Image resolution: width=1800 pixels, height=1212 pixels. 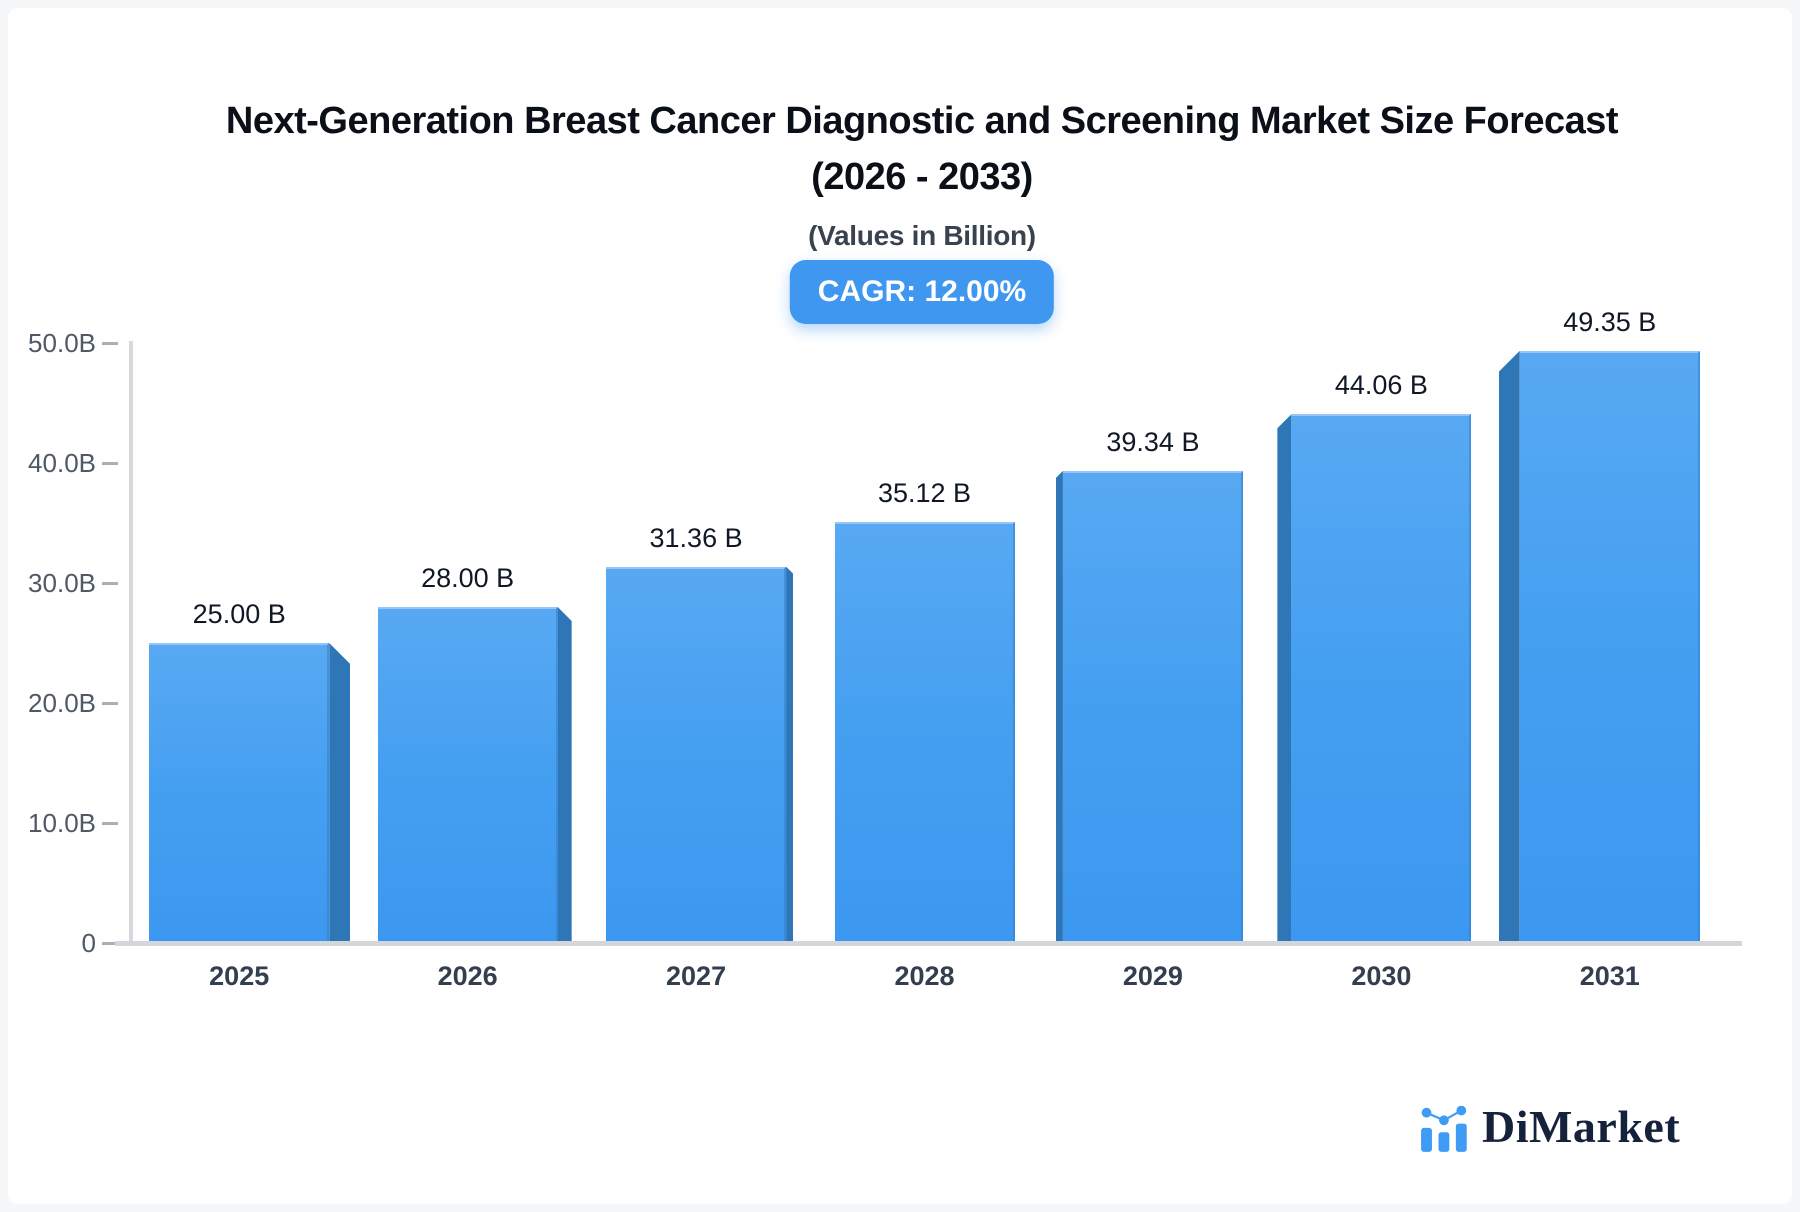 I want to click on x-axis-line, so click(x=928, y=943).